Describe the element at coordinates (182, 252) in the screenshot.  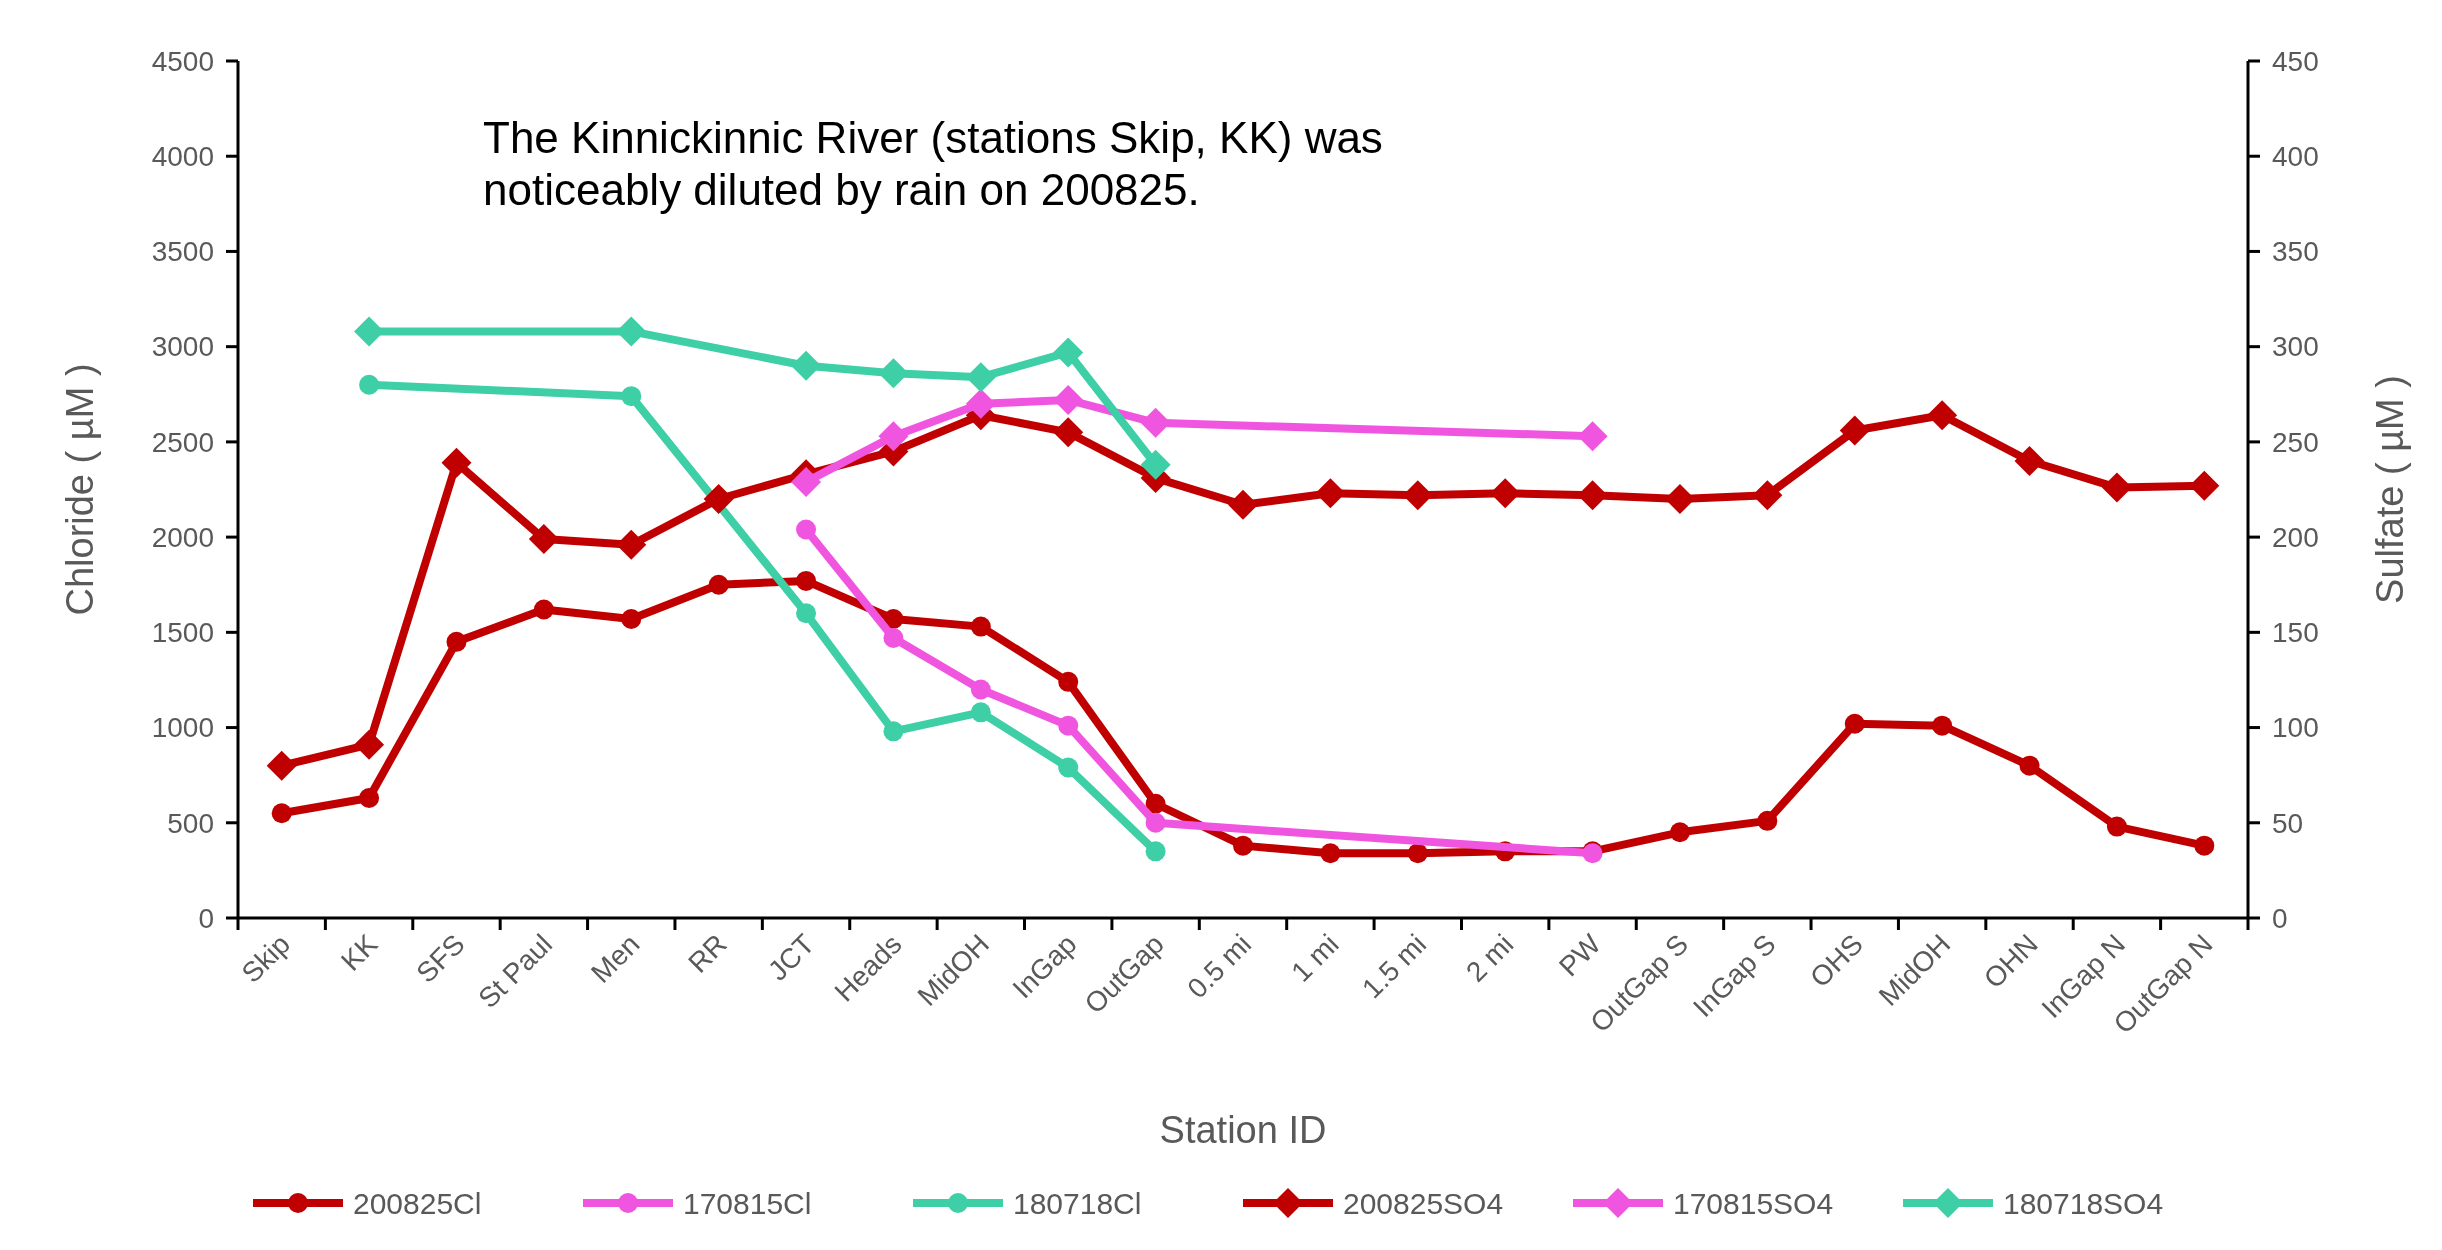
I see `y-tick-label: 3500` at that location.